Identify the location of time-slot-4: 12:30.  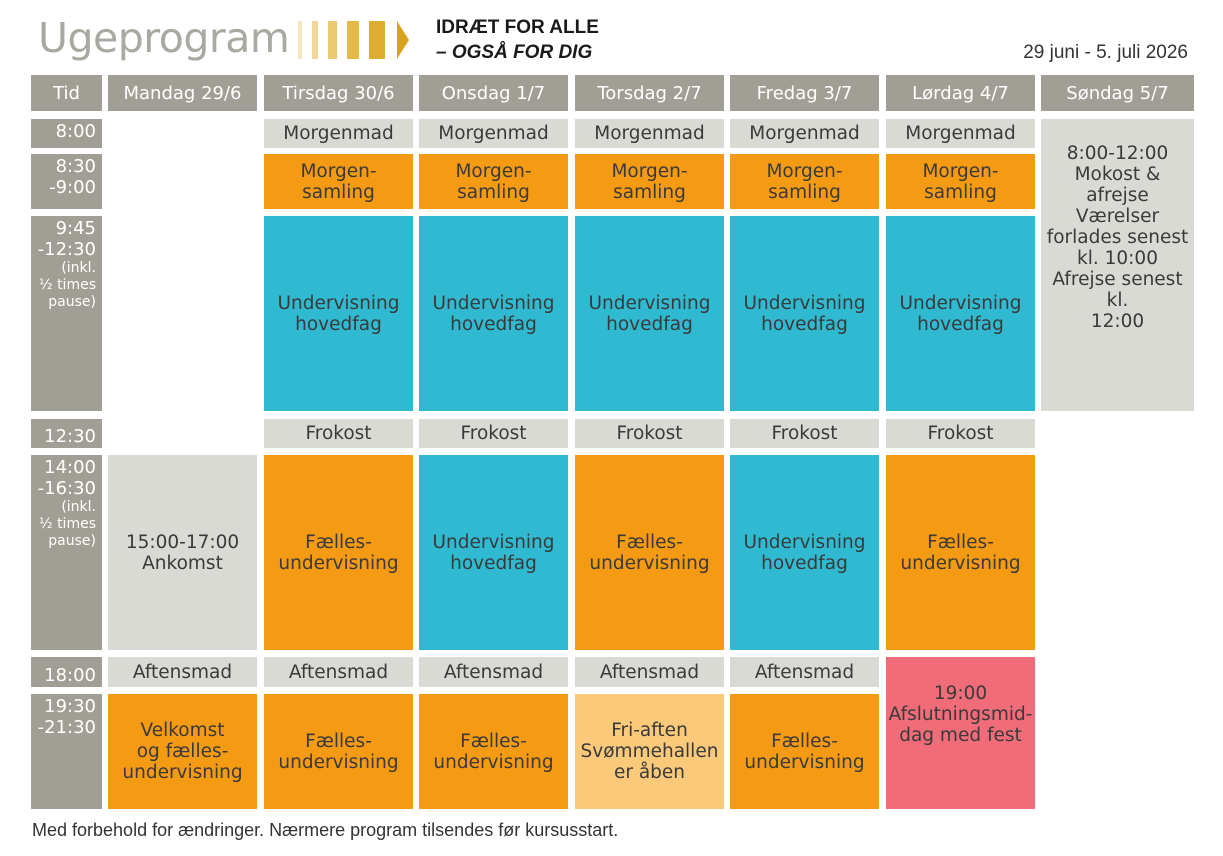
(66, 433).